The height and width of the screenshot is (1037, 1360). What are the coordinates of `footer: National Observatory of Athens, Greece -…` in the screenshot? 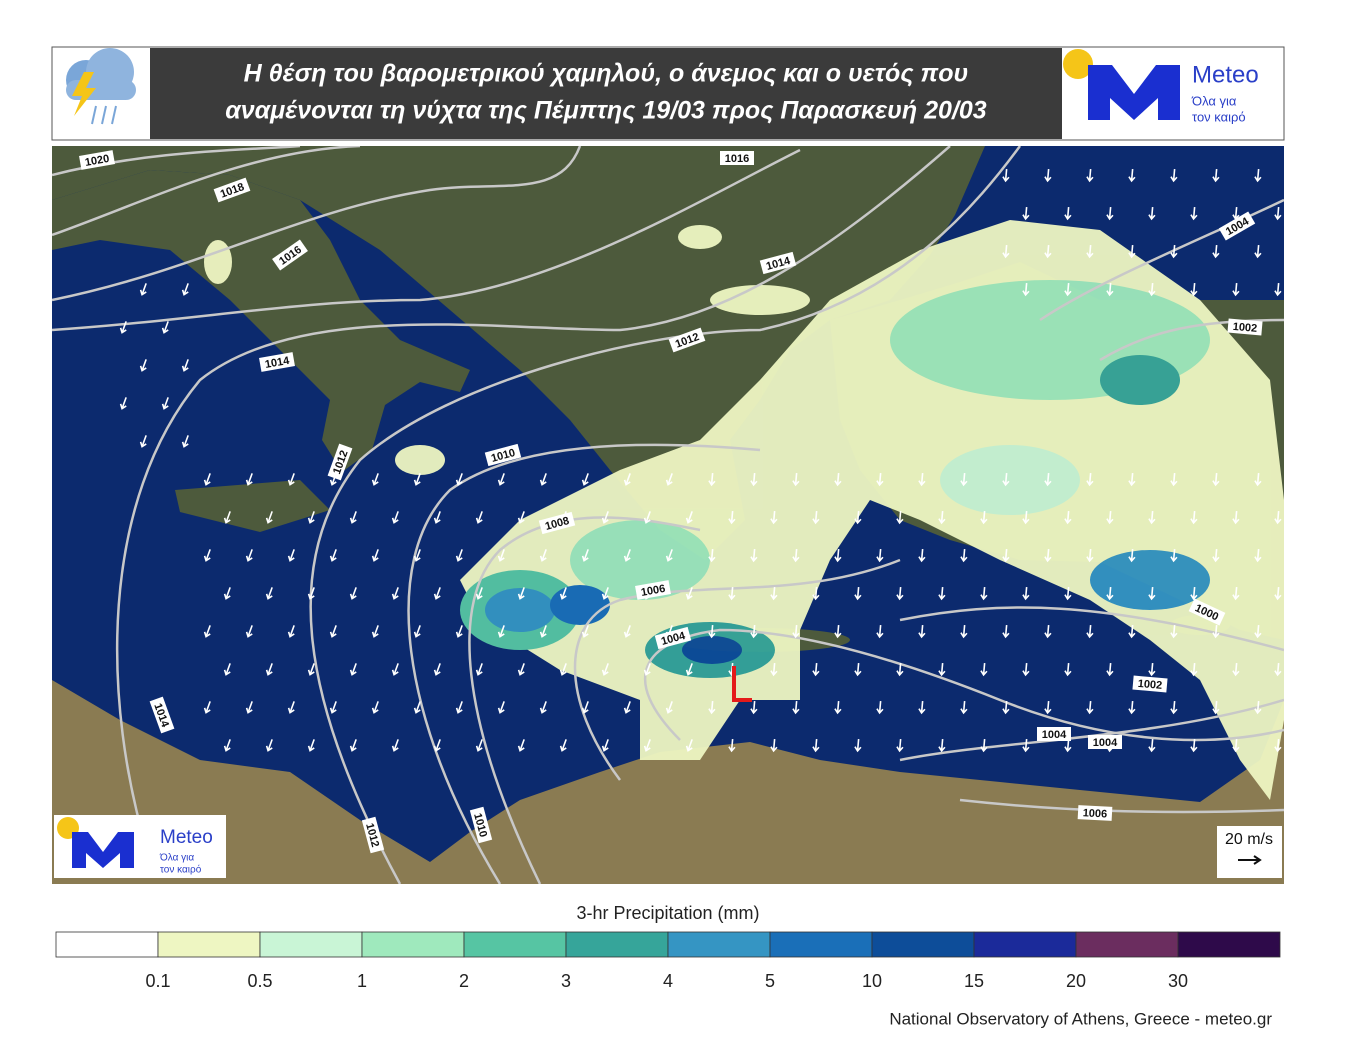 It's located at (1080, 1018).